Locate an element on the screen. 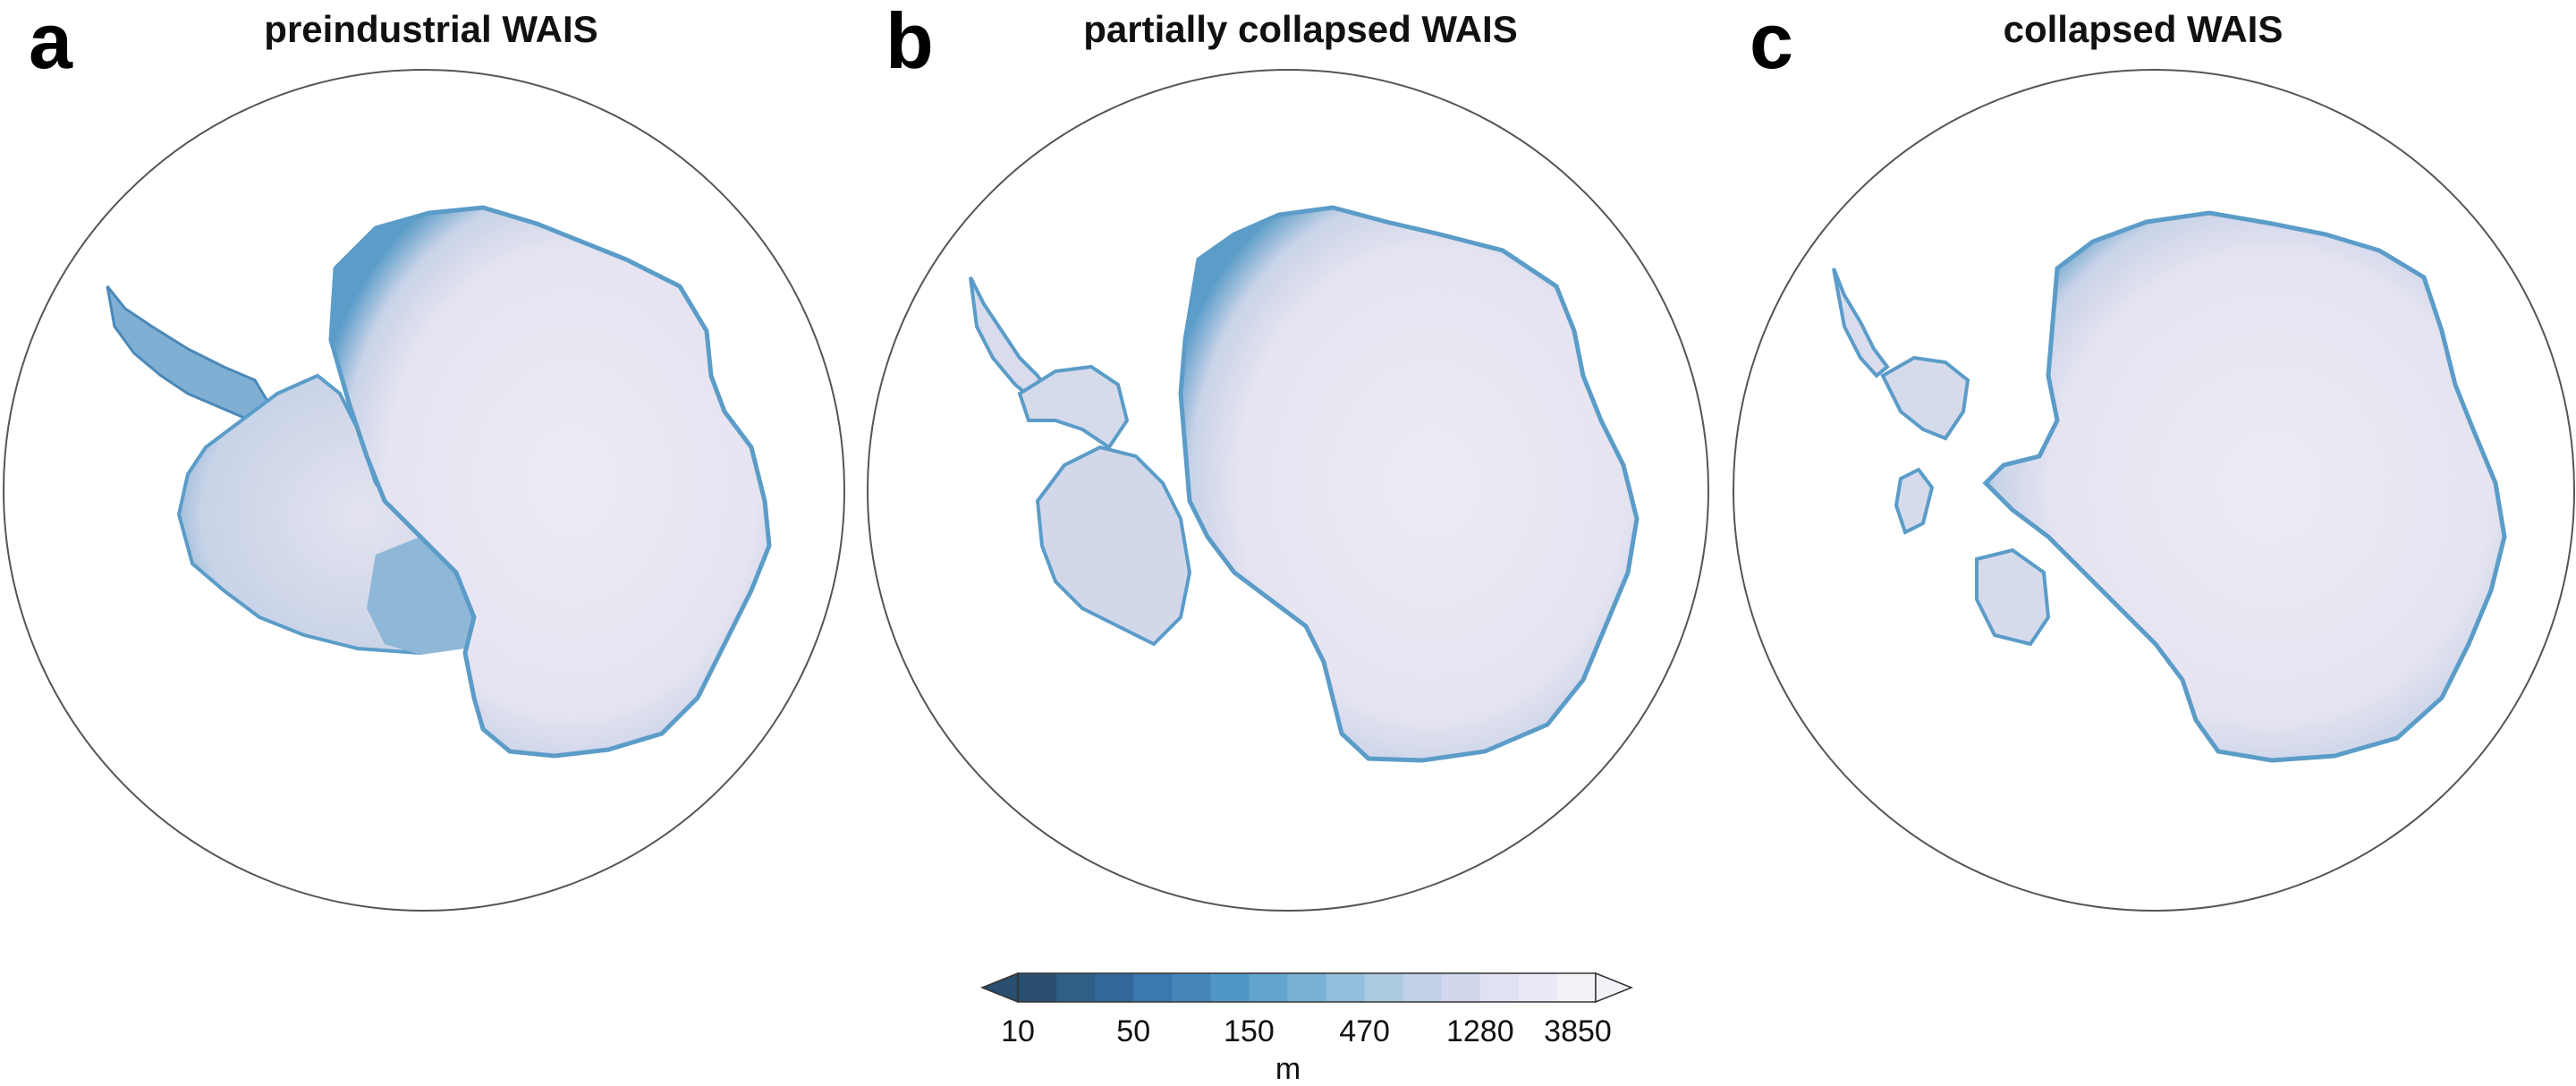 The image size is (2576, 1086). small-island-c1 is located at coordinates (1914, 501).